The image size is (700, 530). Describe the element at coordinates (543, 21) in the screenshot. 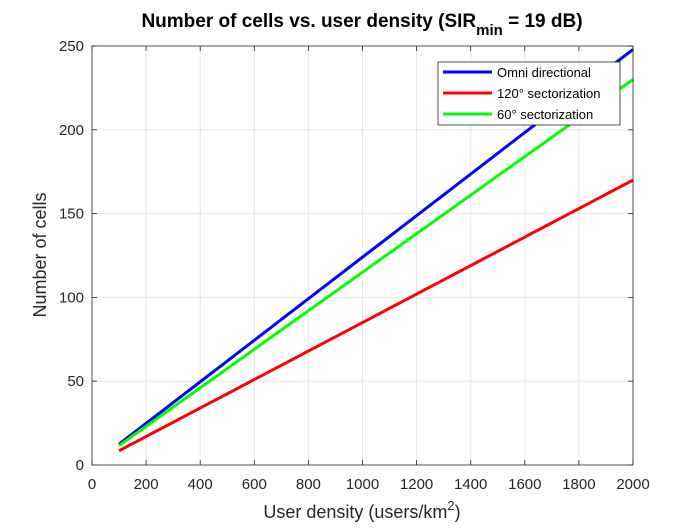

I see `chart-title-suffix: = 19 dB)` at that location.